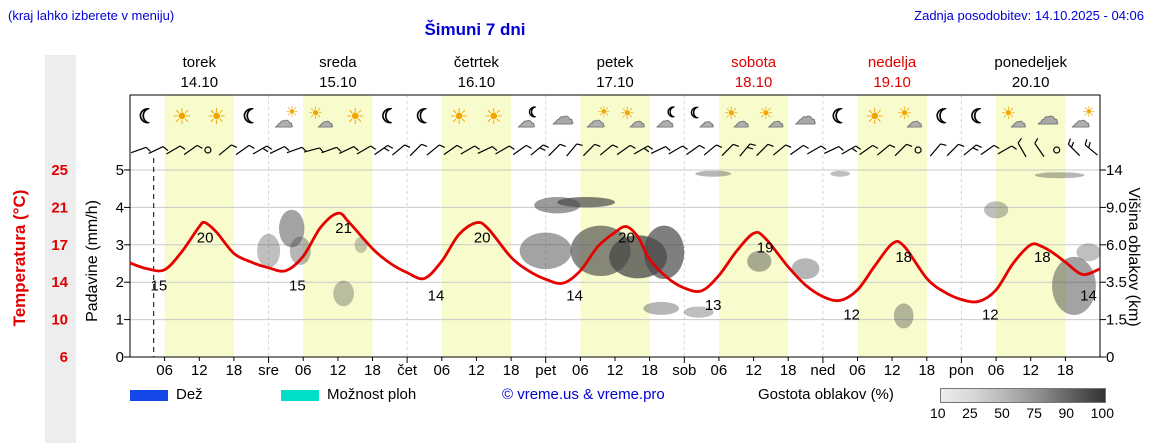 This screenshot has width=1152, height=443. What do you see at coordinates (1042, 257) in the screenshot?
I see `temperature-label: 18` at bounding box center [1042, 257].